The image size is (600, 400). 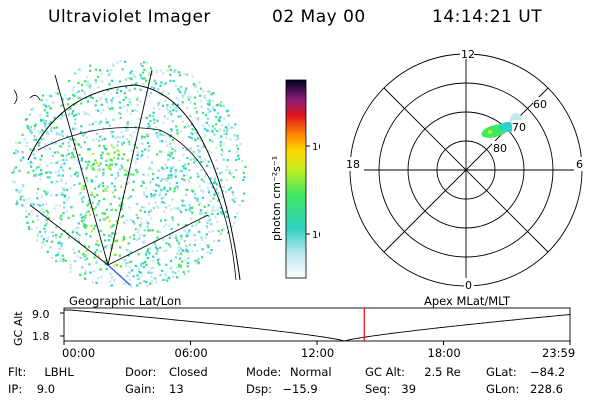 I want to click on timeline-y-label: GC Alt, so click(x=18, y=328).